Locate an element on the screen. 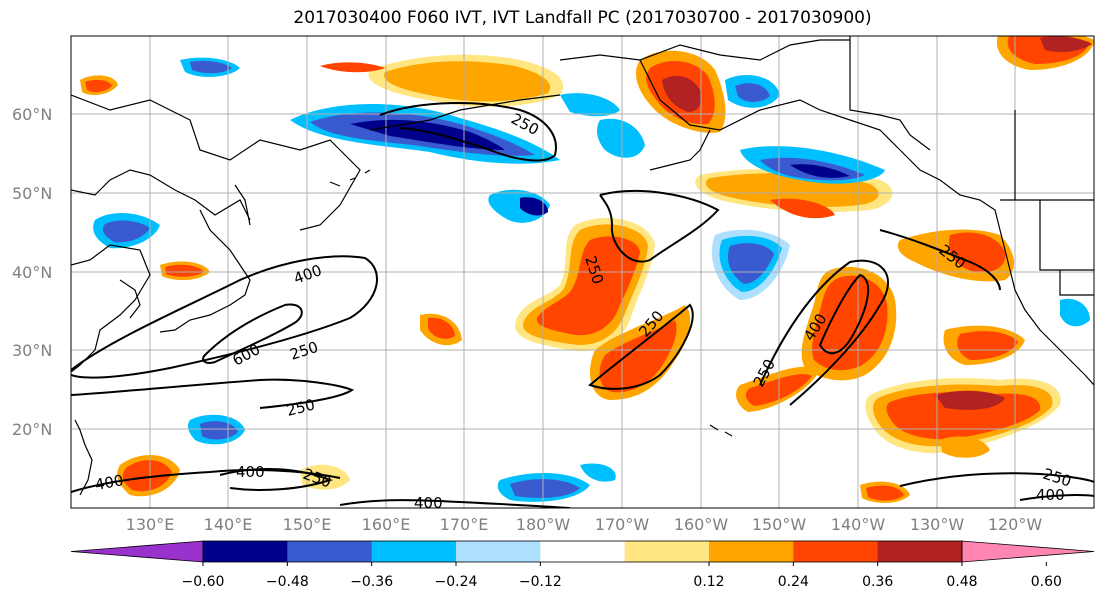  colorbar is located at coordinates (582, 551).